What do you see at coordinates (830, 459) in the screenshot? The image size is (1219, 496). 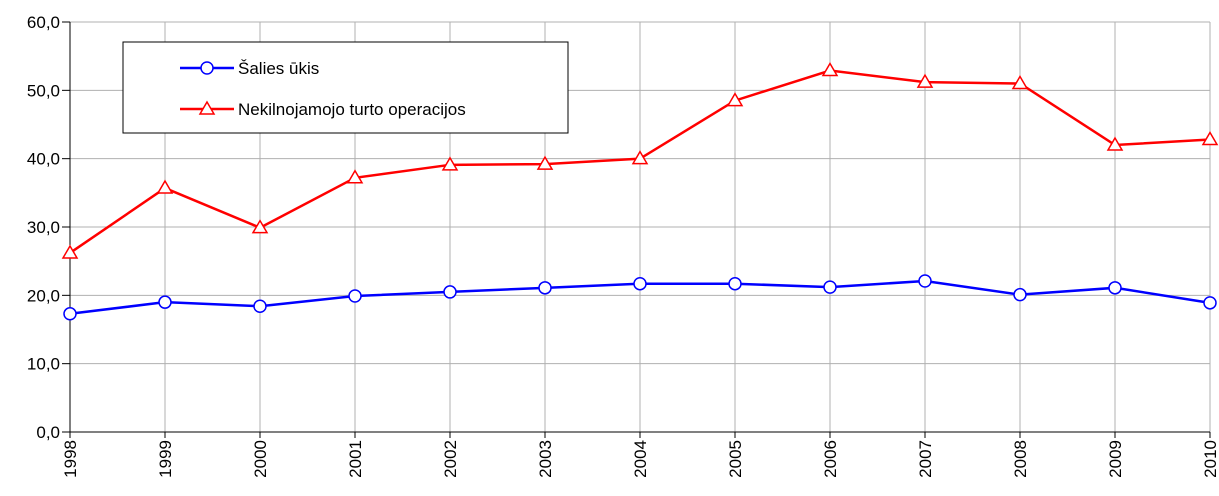 I see `x-tick-label: 2006` at bounding box center [830, 459].